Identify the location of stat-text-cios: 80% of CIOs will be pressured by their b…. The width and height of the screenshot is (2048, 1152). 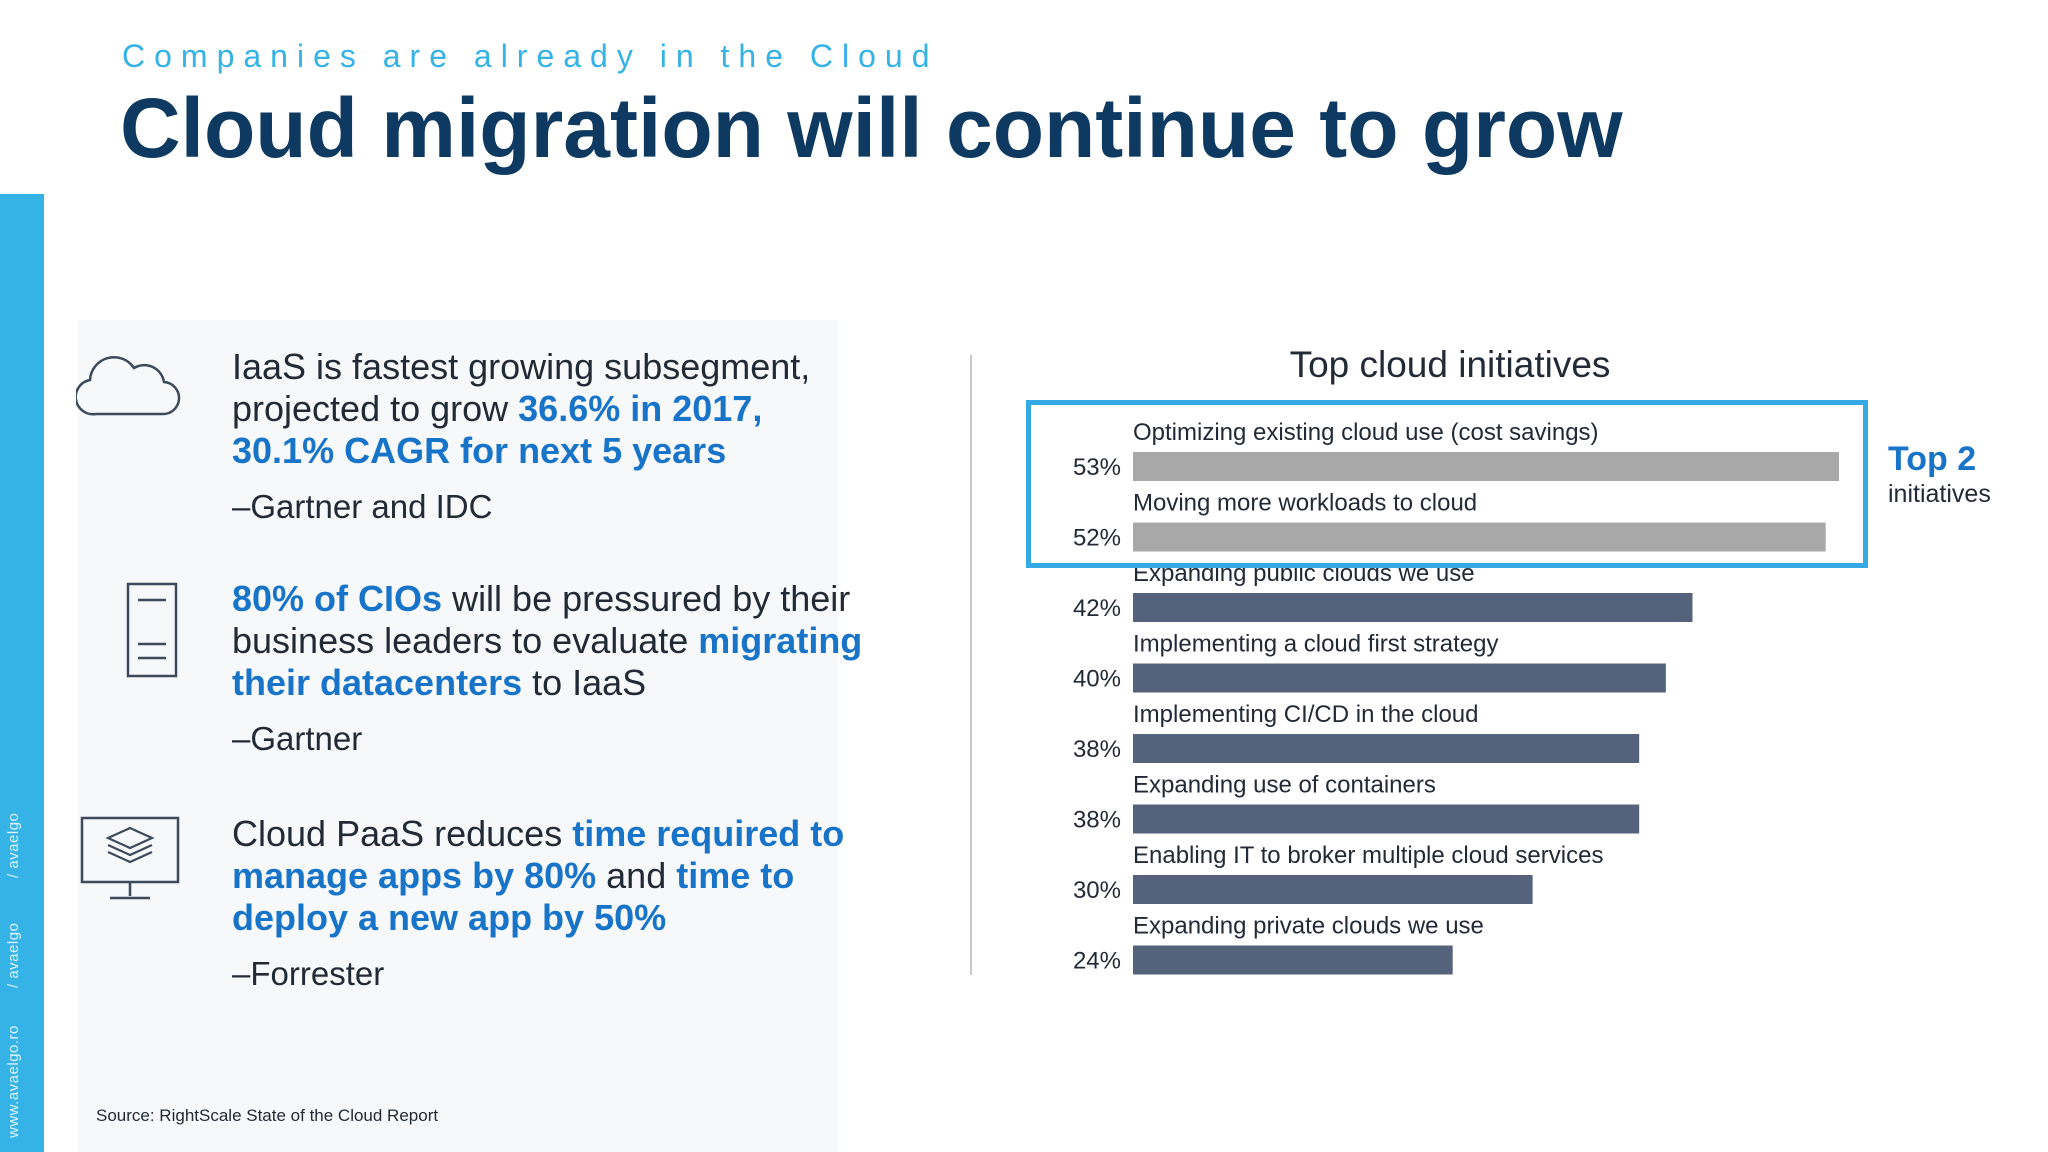
(552, 641).